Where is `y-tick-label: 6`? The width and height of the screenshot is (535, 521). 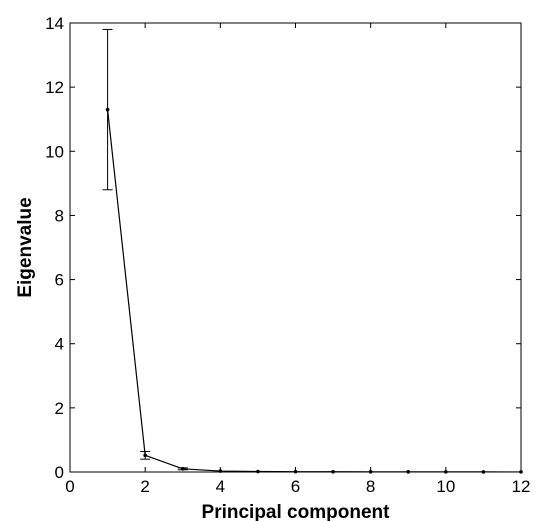 y-tick-label: 6 is located at coordinates (59, 280).